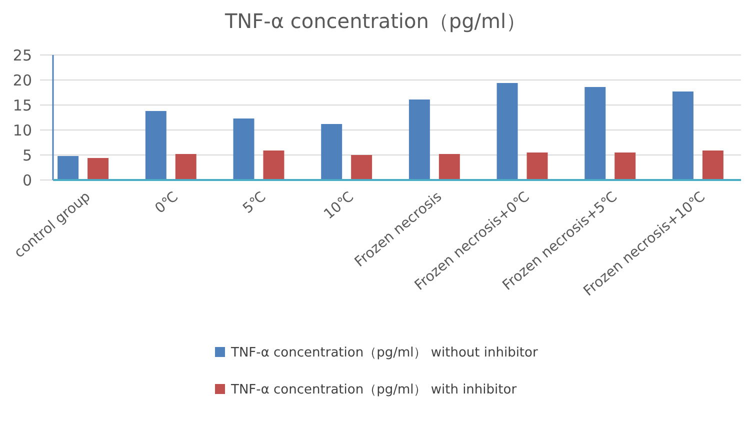 Image resolution: width=751 pixels, height=435 pixels. What do you see at coordinates (374, 390) in the screenshot?
I see `legend-label: TNF-α concentration（pg/ml） with inhibitor` at bounding box center [374, 390].